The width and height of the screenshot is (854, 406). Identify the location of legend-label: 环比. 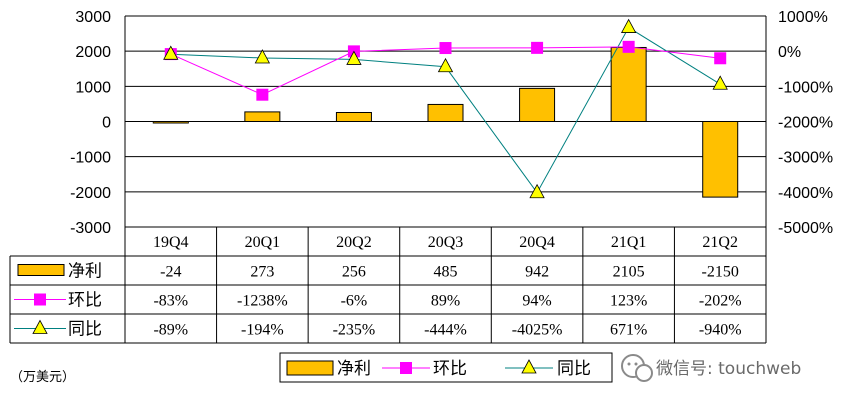
(450, 369).